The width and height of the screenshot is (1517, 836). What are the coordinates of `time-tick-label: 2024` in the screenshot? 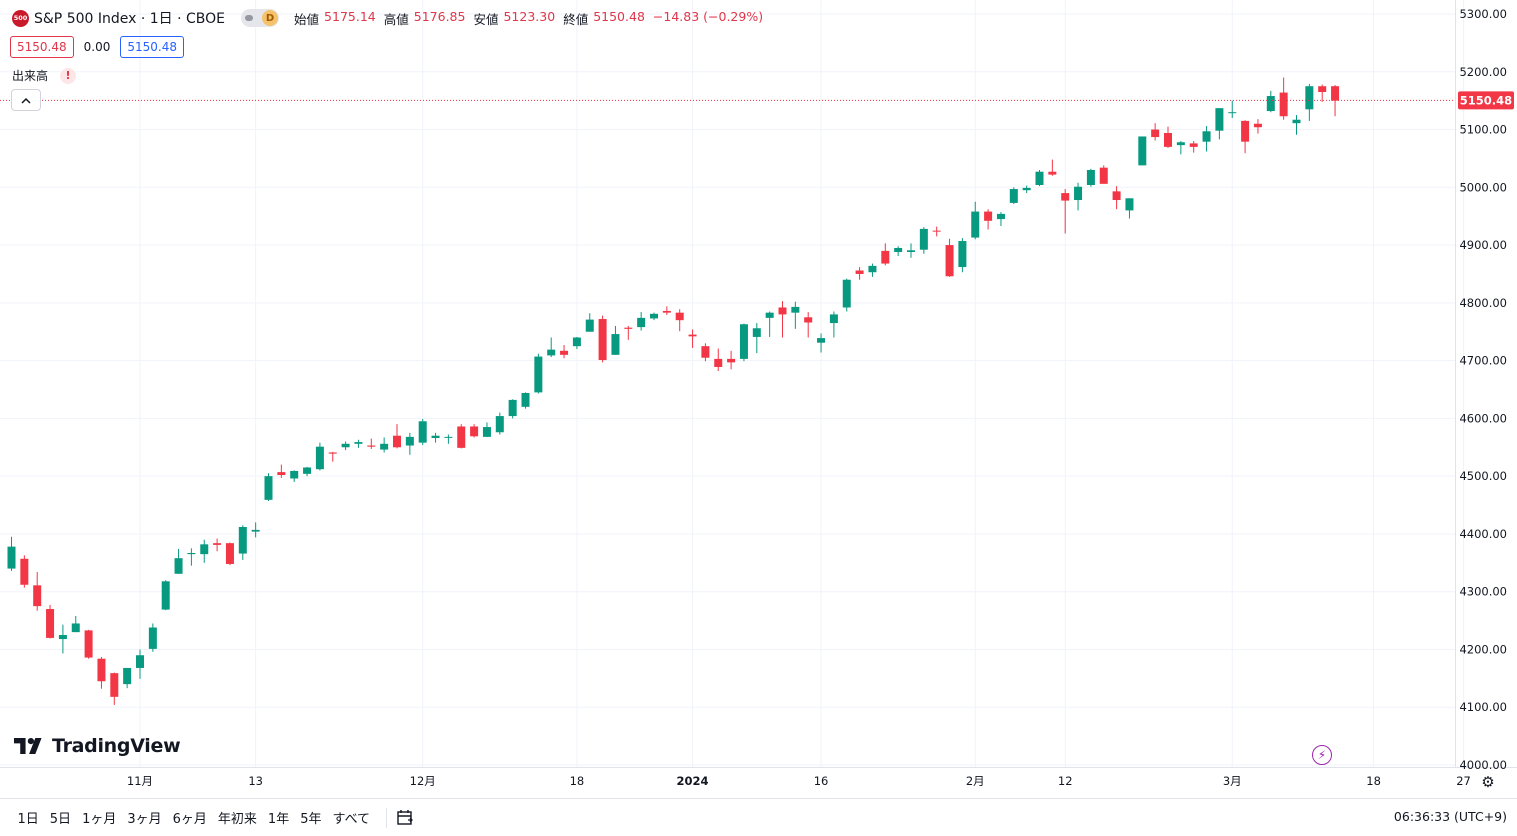 It's located at (693, 781).